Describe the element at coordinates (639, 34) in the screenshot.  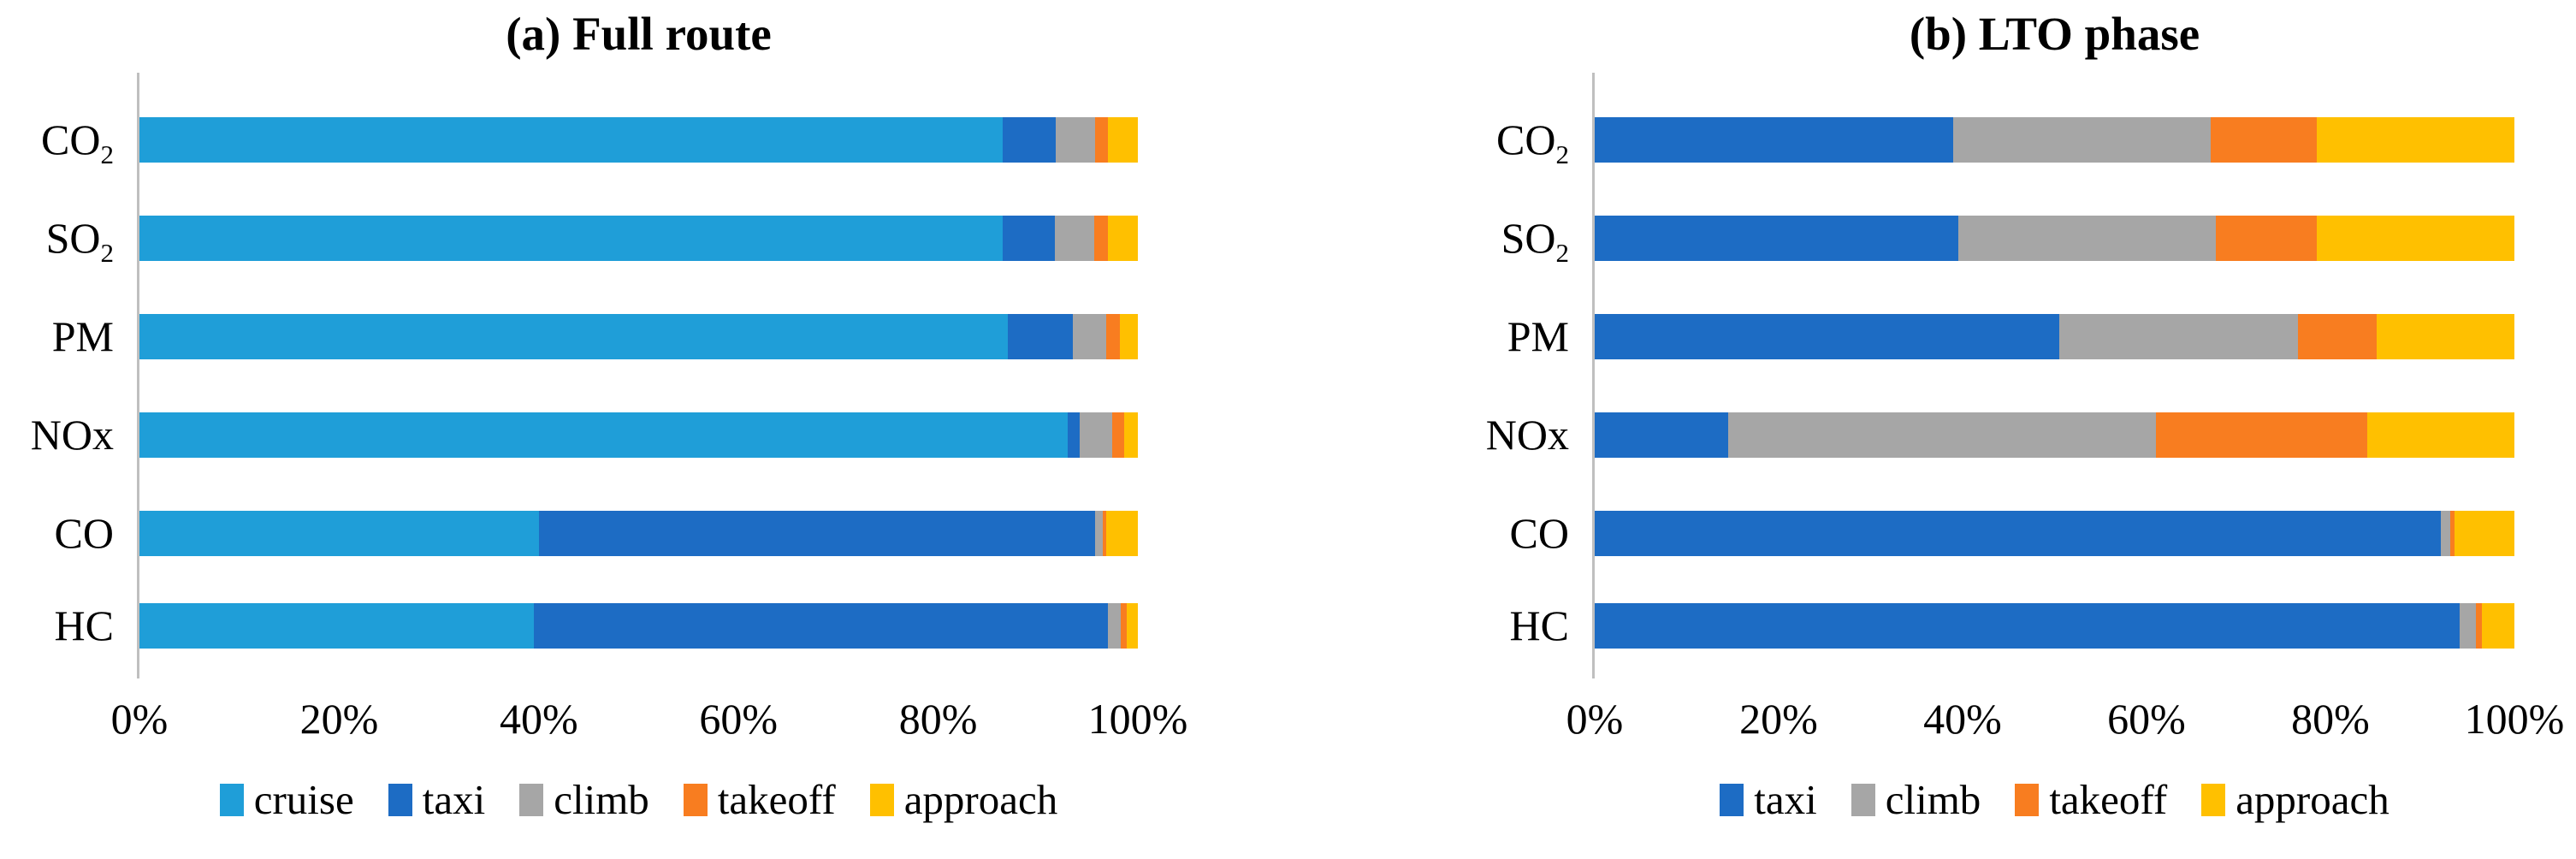
I see `chart-title: (a) Full route` at that location.